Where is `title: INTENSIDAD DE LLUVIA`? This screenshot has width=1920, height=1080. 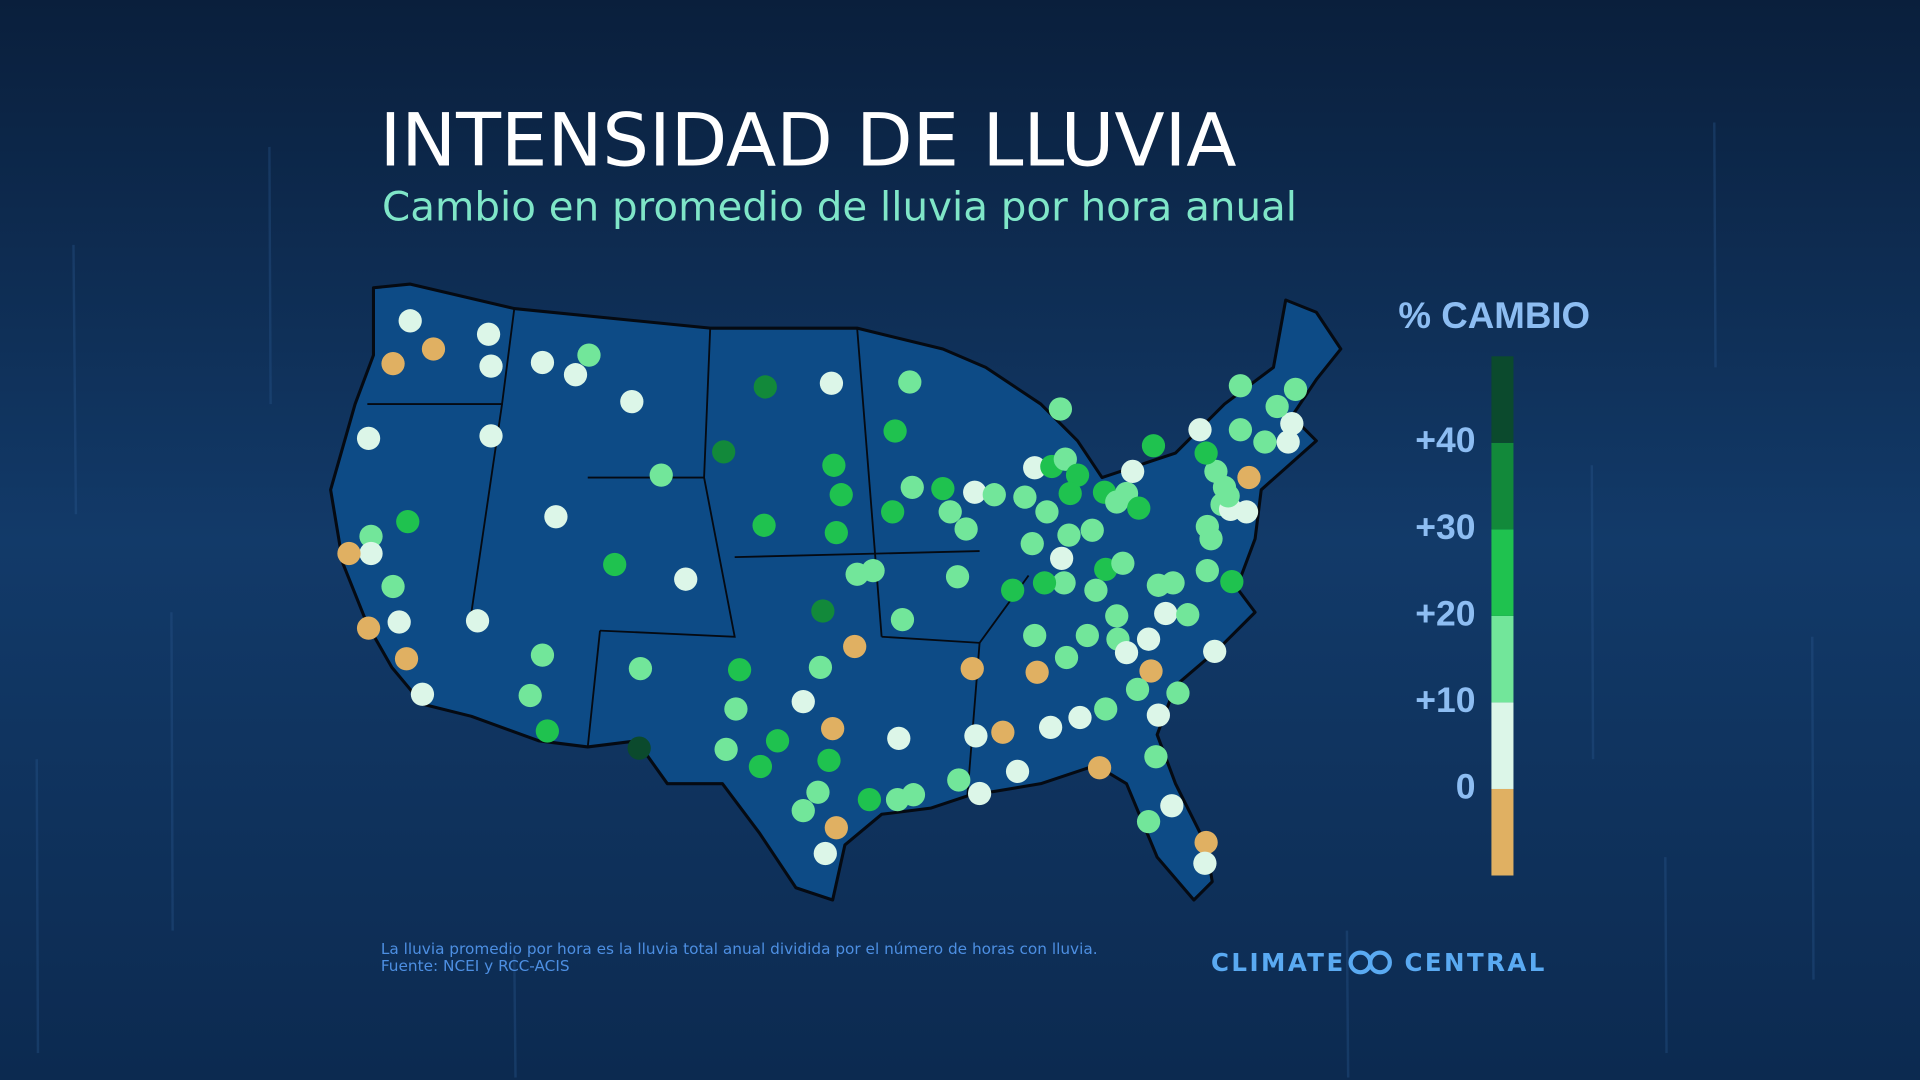 title: INTENSIDAD DE LLUVIA is located at coordinates (808, 140).